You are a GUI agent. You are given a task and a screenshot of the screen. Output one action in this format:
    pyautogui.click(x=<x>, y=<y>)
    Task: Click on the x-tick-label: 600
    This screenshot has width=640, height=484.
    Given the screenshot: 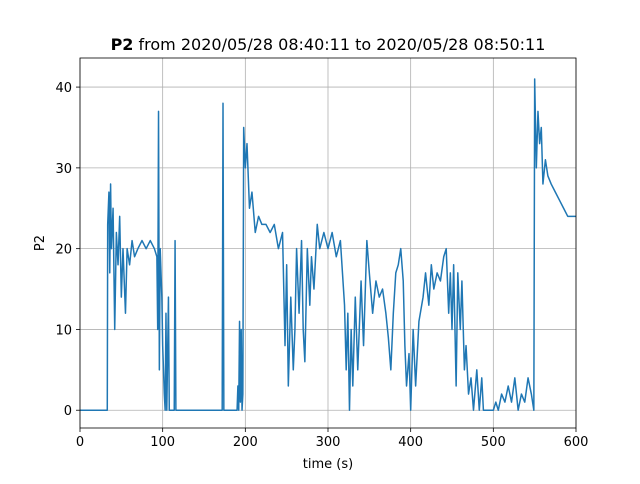 What is the action you would take?
    pyautogui.click(x=576, y=442)
    